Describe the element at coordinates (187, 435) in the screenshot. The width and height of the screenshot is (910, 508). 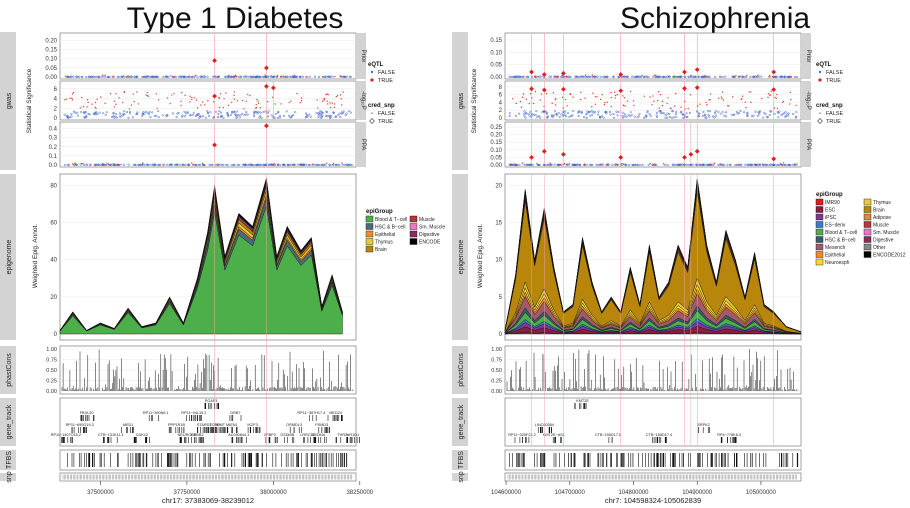
I see `gene-label: NEUROD2` at that location.